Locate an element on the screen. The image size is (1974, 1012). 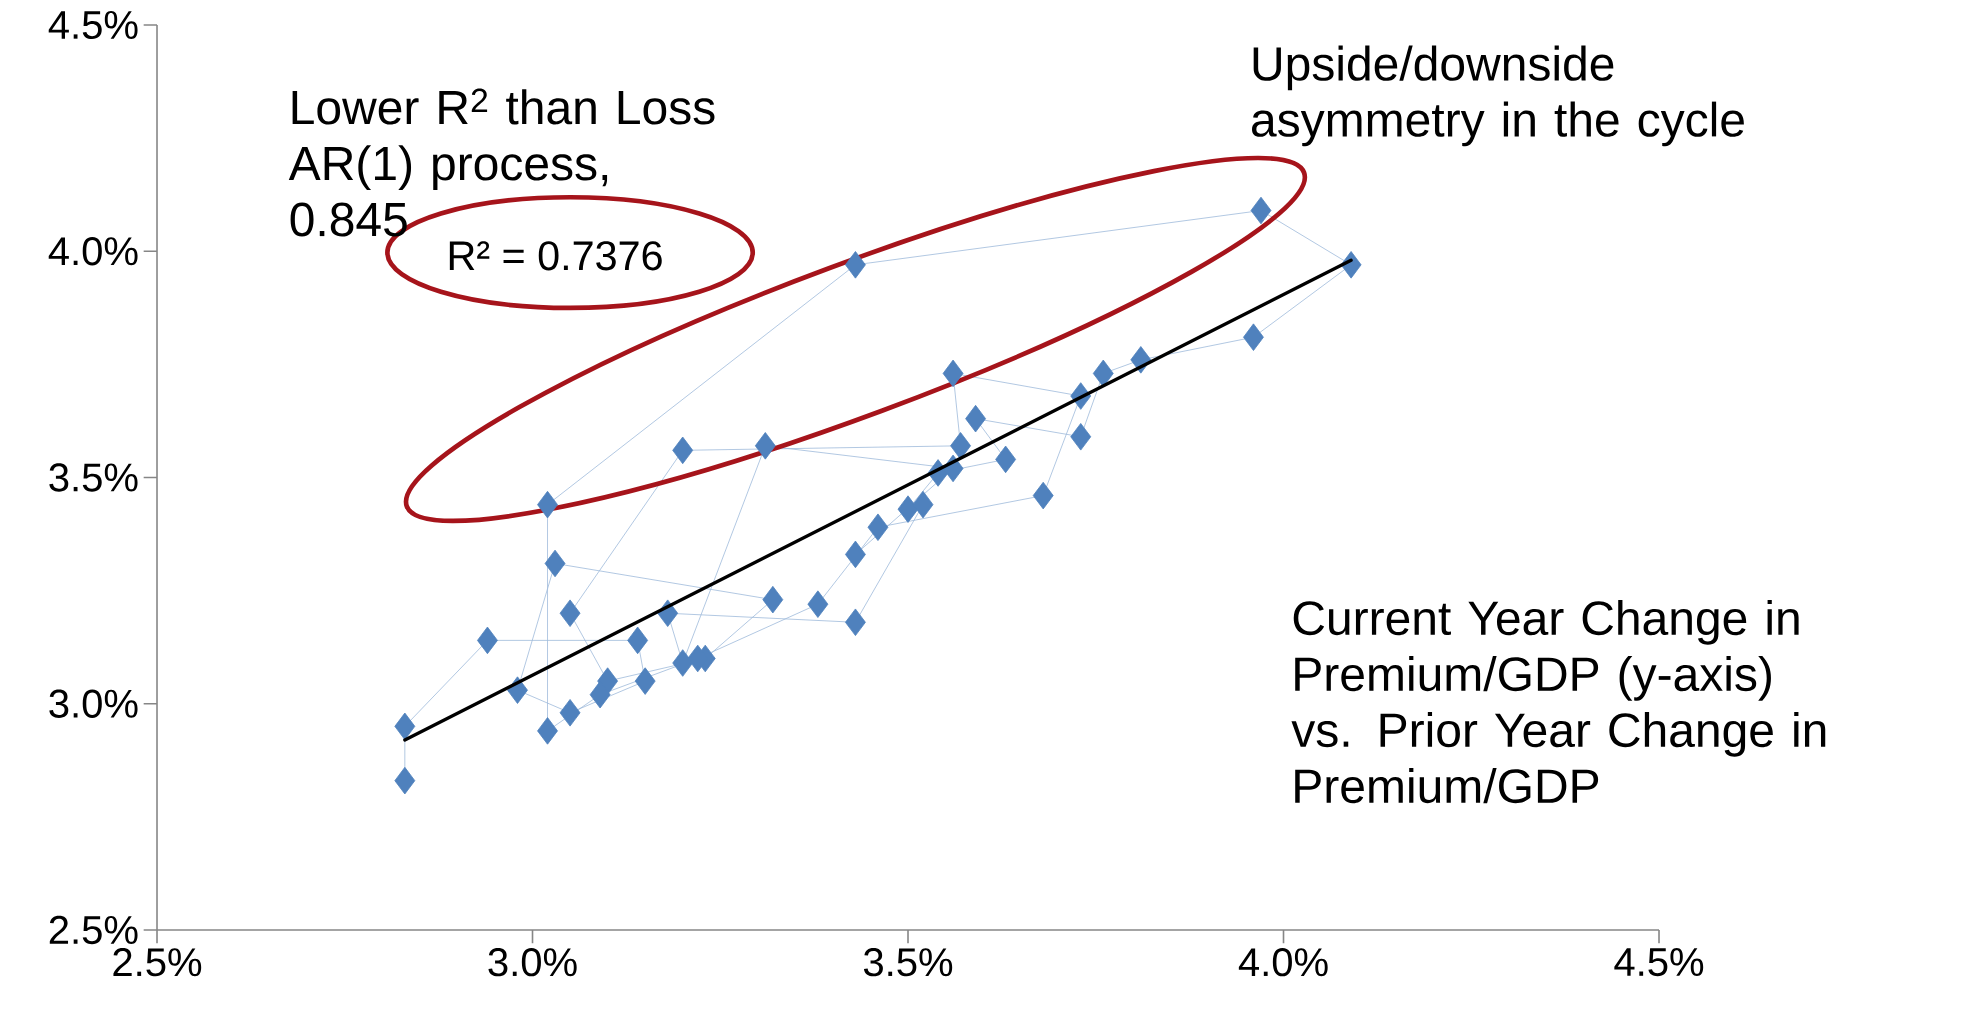
y-tick-label: 4.0% is located at coordinates (93, 251).